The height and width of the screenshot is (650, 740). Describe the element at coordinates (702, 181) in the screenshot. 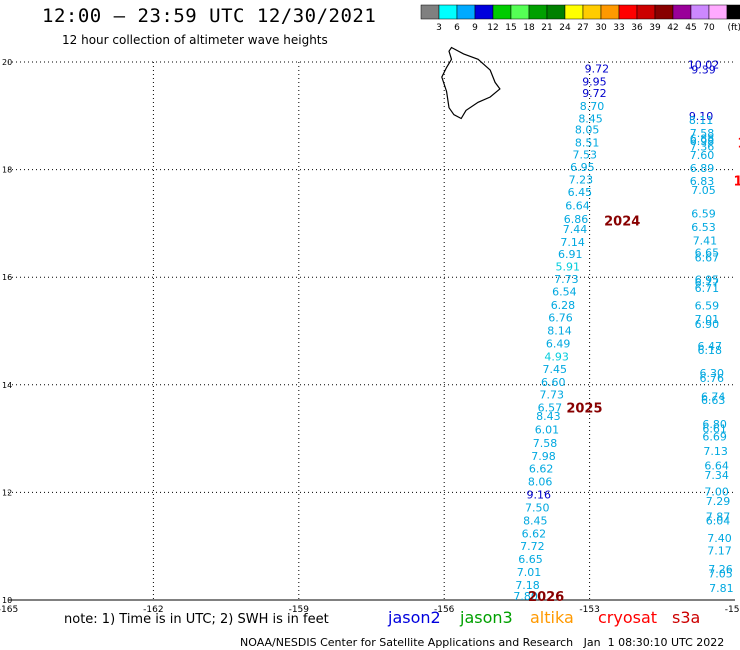

I see `wave-height-value: 6.83` at that location.